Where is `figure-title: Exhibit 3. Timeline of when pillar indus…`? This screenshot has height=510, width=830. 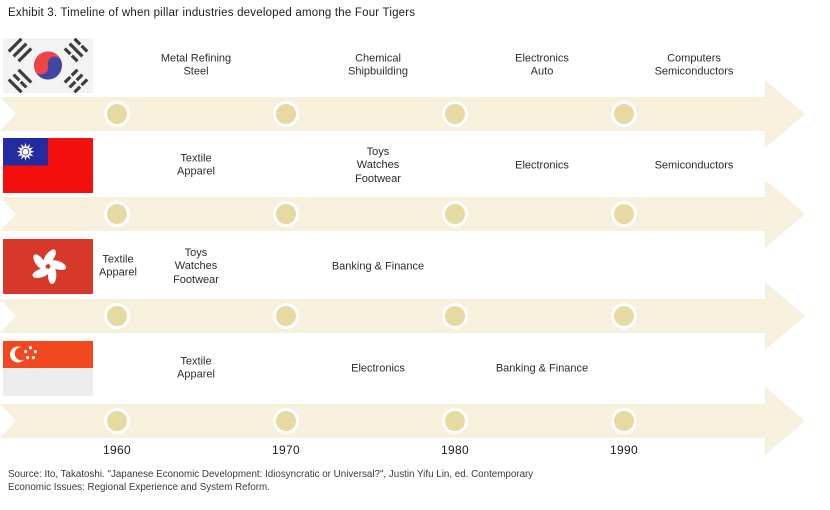
figure-title: Exhibit 3. Timeline of when pillar indus… is located at coordinates (212, 13).